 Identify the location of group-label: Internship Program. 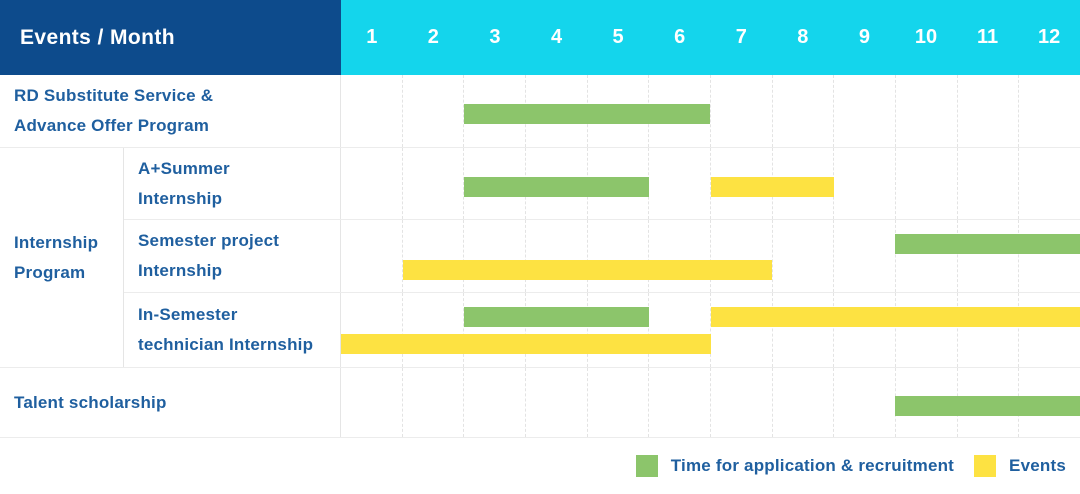
(62, 257).